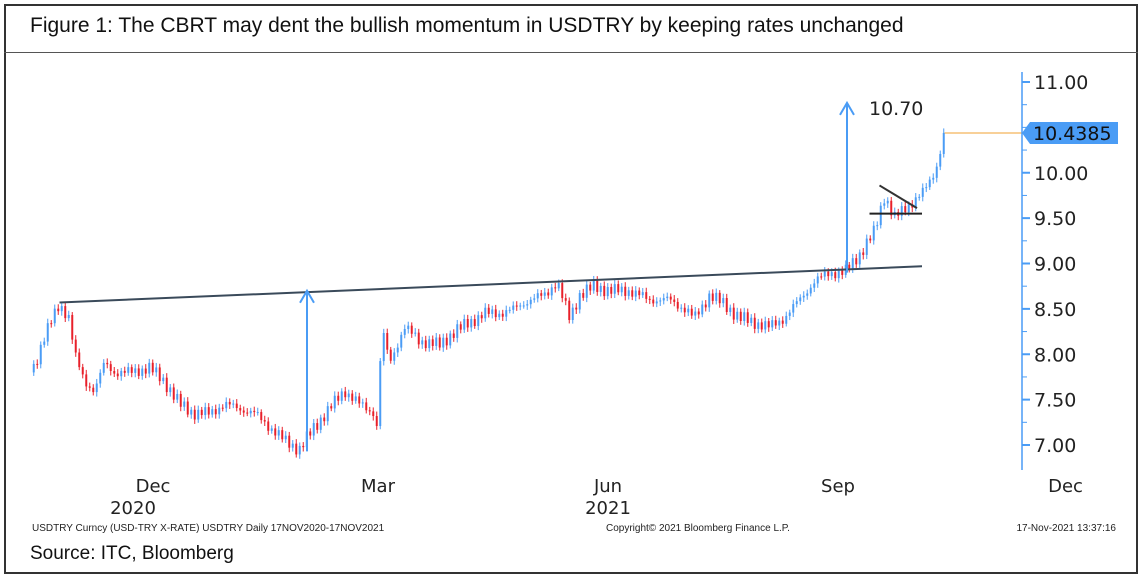 The height and width of the screenshot is (584, 1148). I want to click on y-tick-label: 10.00, so click(1061, 174).